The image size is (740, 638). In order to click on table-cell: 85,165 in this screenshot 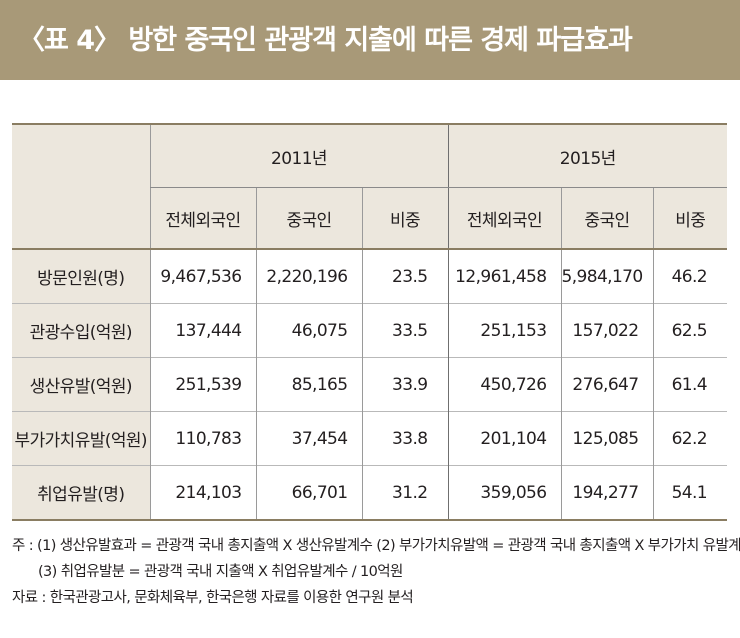, I will do `click(308, 384)`.